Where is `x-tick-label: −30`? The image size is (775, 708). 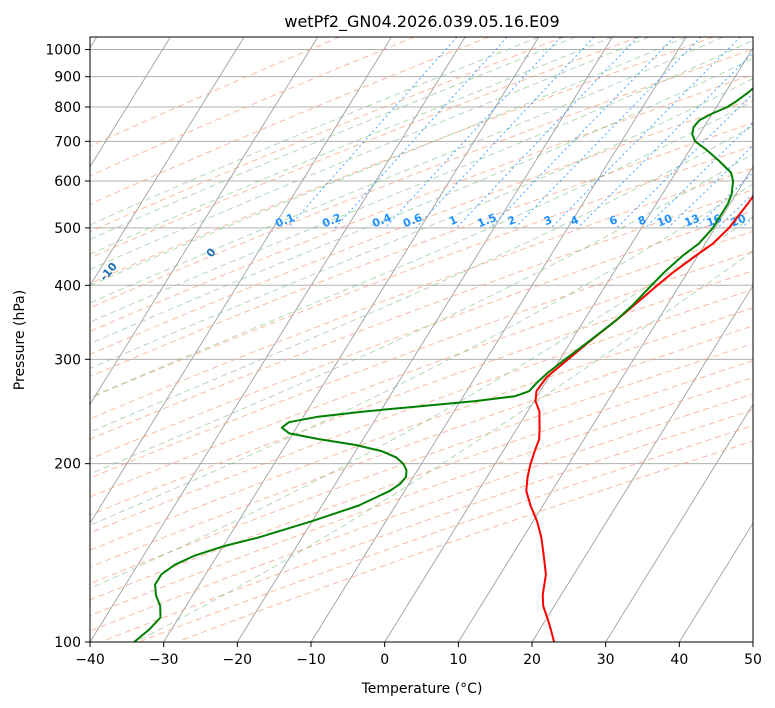
x-tick-label: −30 is located at coordinates (164, 660).